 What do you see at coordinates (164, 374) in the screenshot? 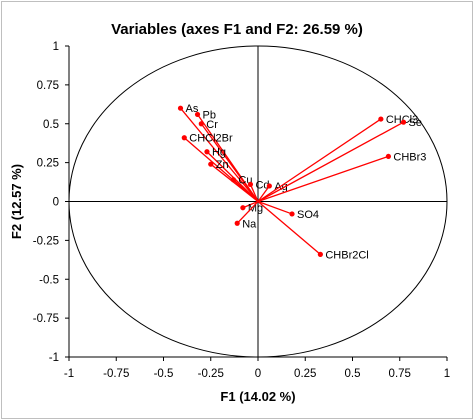
I see `x-tick-label: -0.5` at bounding box center [164, 374].